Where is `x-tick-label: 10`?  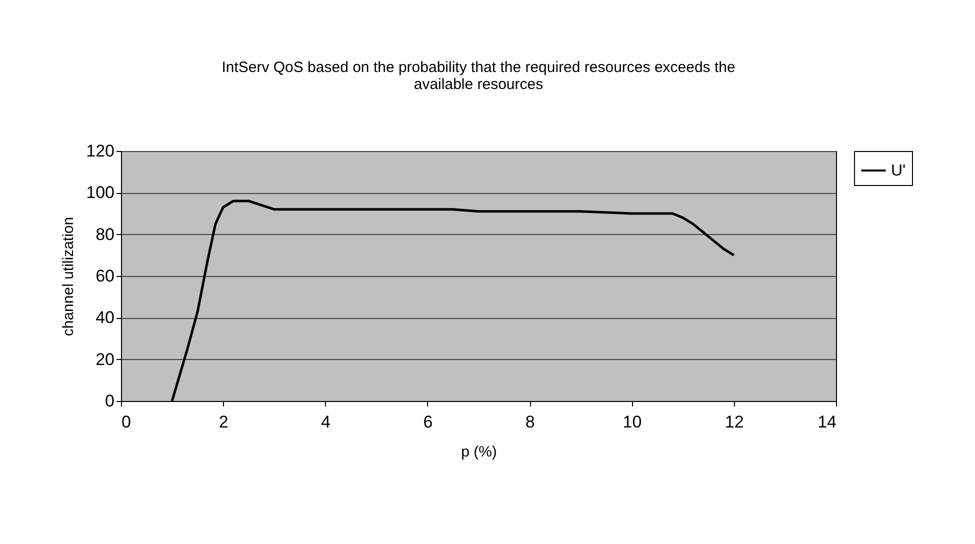 x-tick-label: 10 is located at coordinates (632, 422).